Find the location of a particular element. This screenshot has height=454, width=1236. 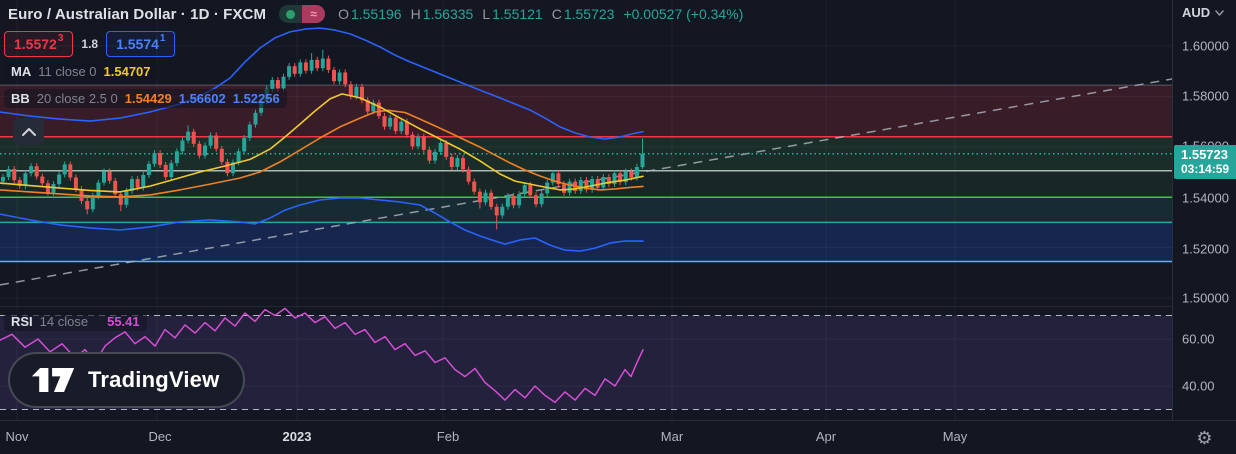

bb-lower-line is located at coordinates (322, 224).